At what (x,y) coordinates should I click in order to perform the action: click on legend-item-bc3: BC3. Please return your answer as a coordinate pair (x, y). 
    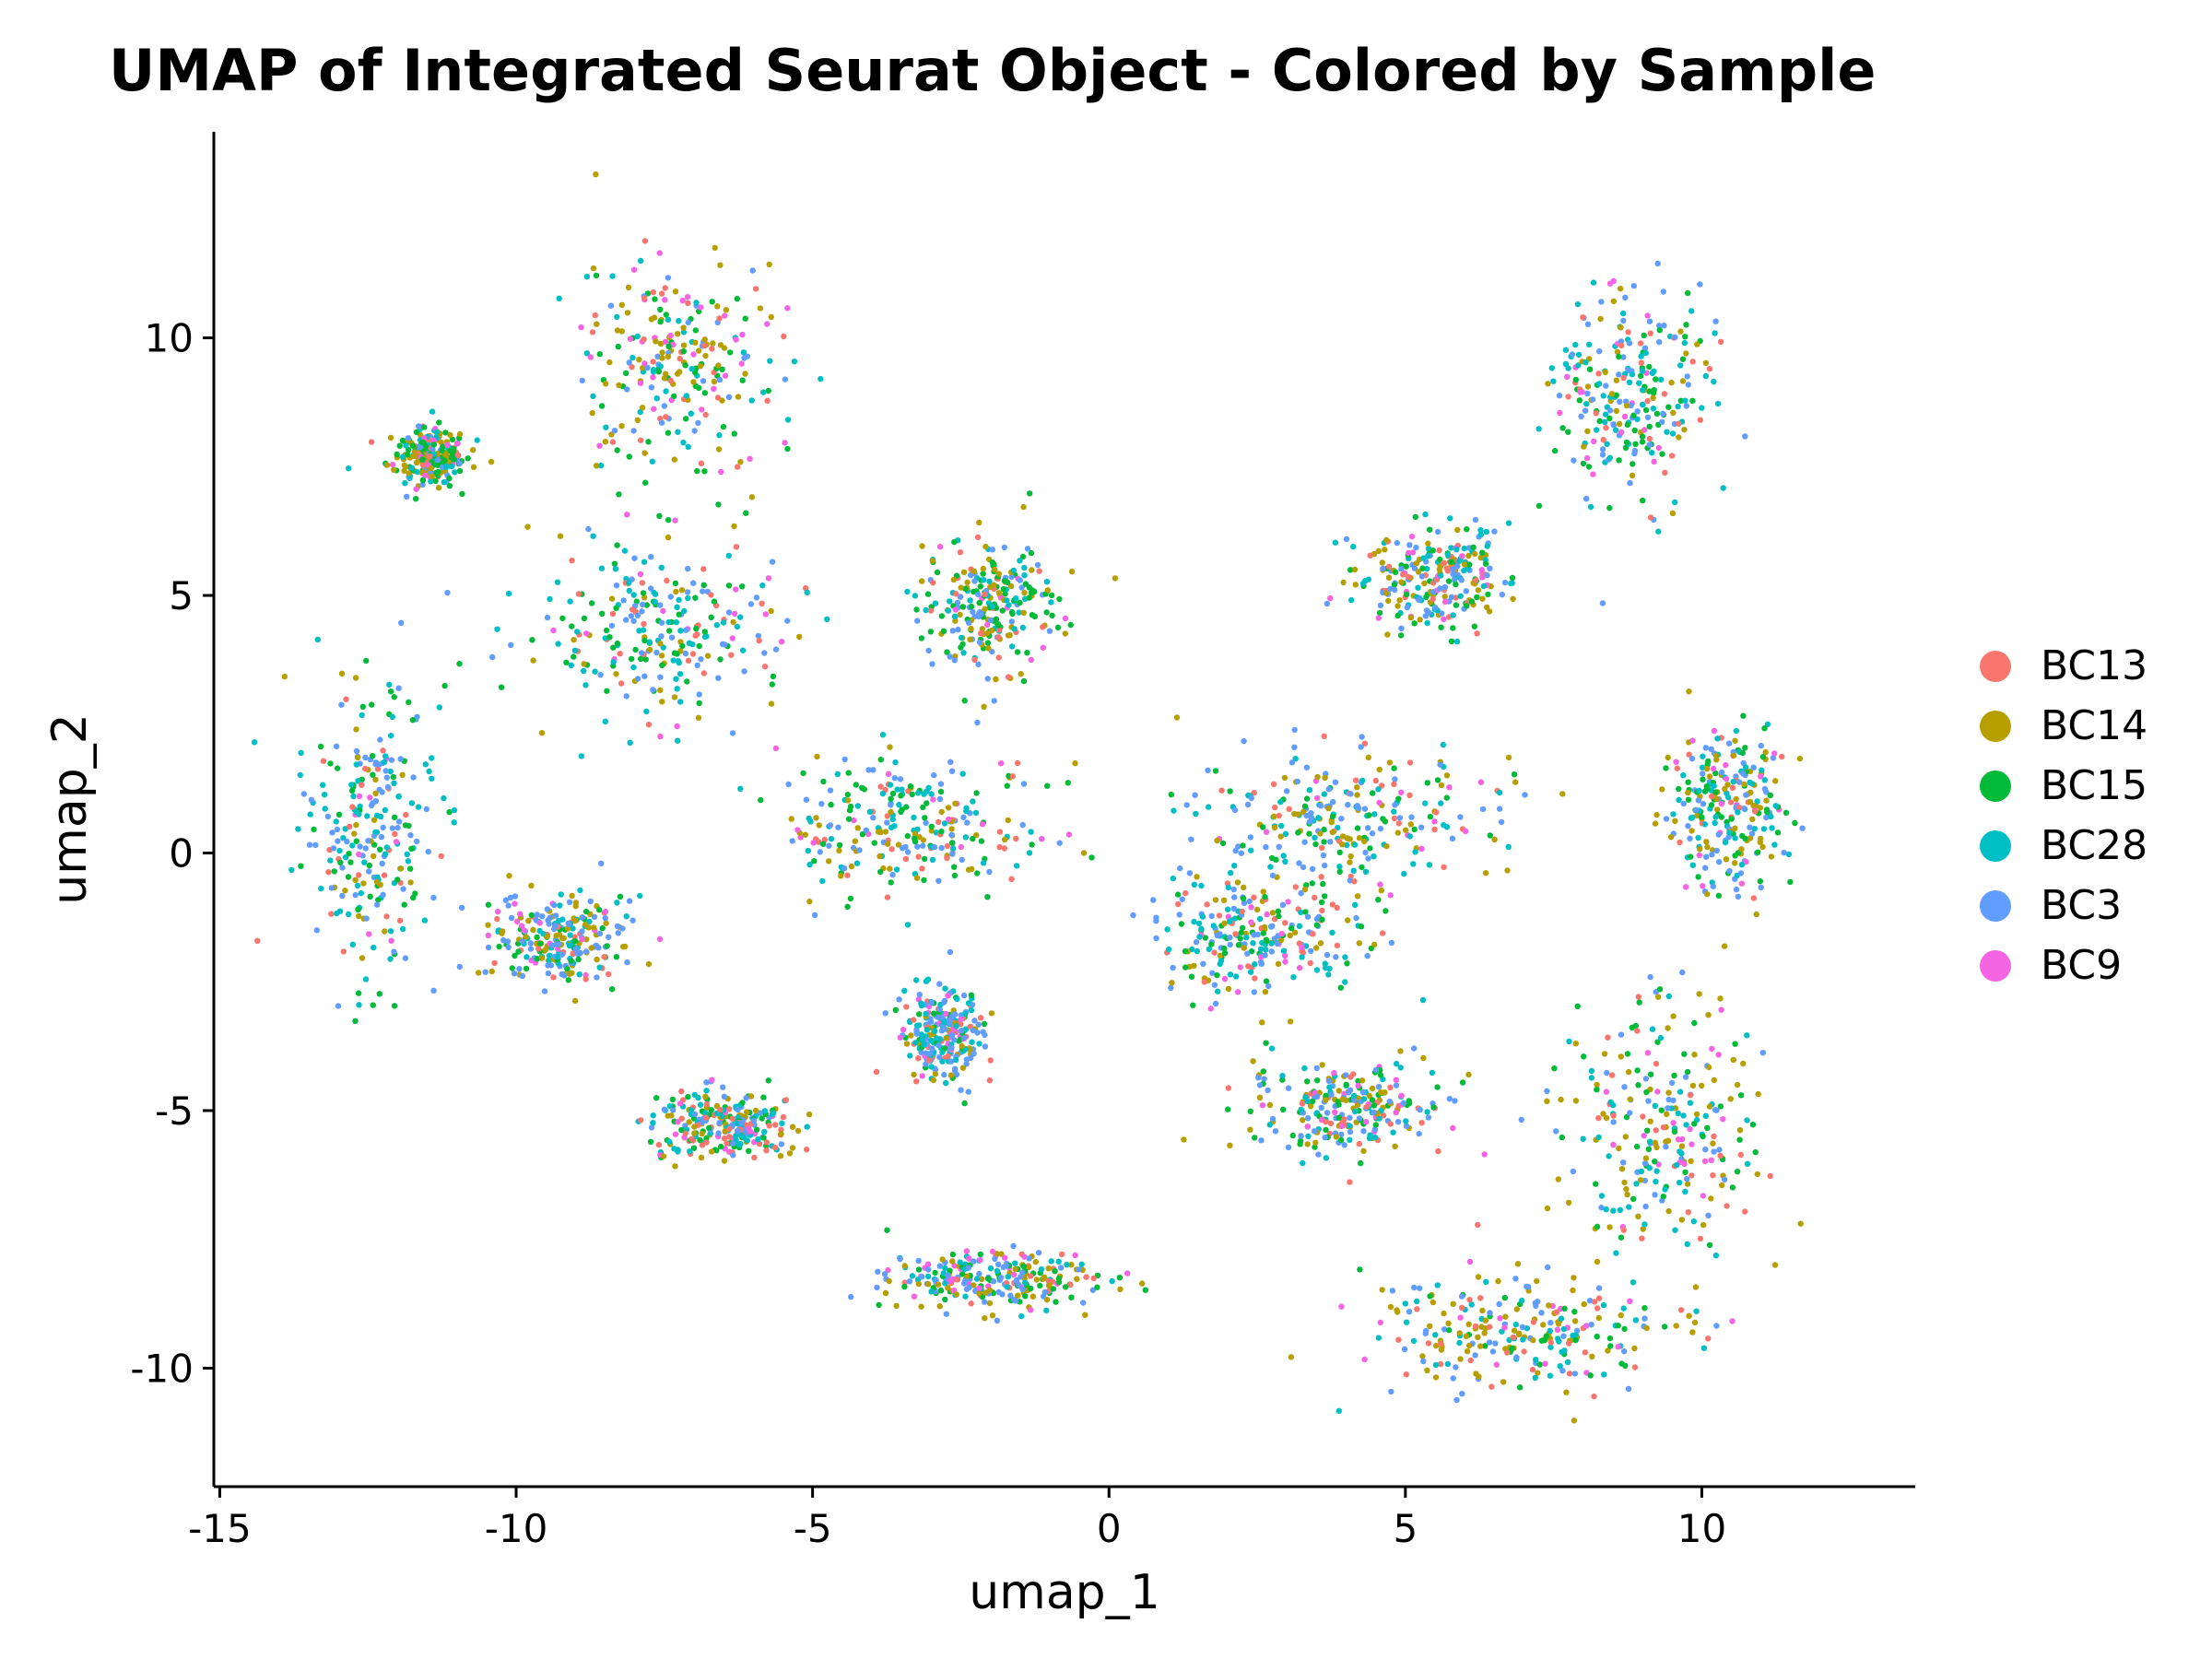
    Looking at the image, I should click on (2063, 905).